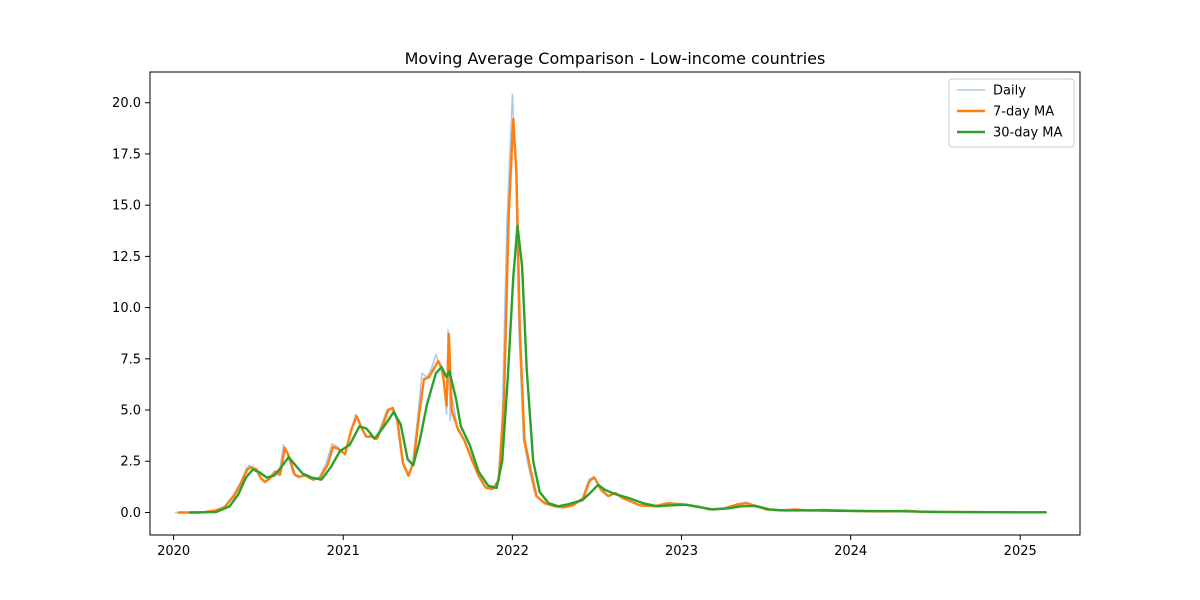  What do you see at coordinates (1020, 551) in the screenshot?
I see `x-tick-label: 2025` at bounding box center [1020, 551].